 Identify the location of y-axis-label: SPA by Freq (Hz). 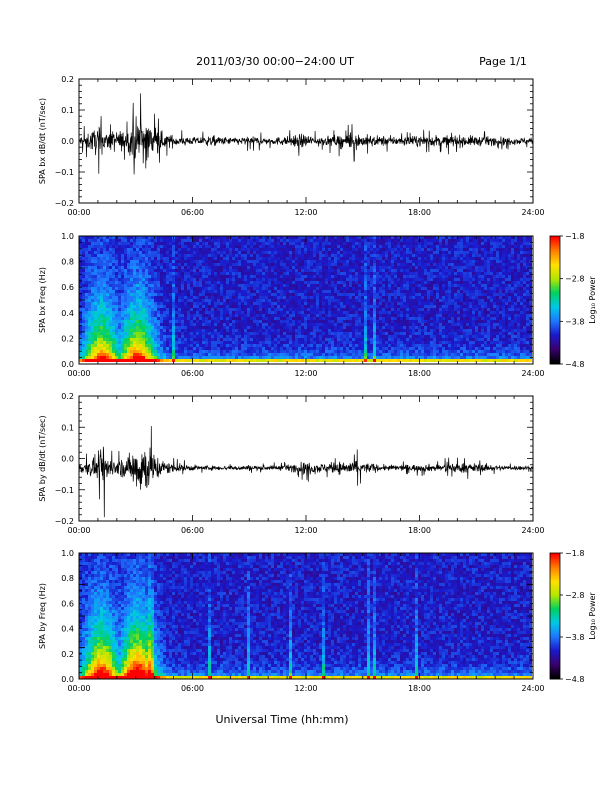
(42, 616).